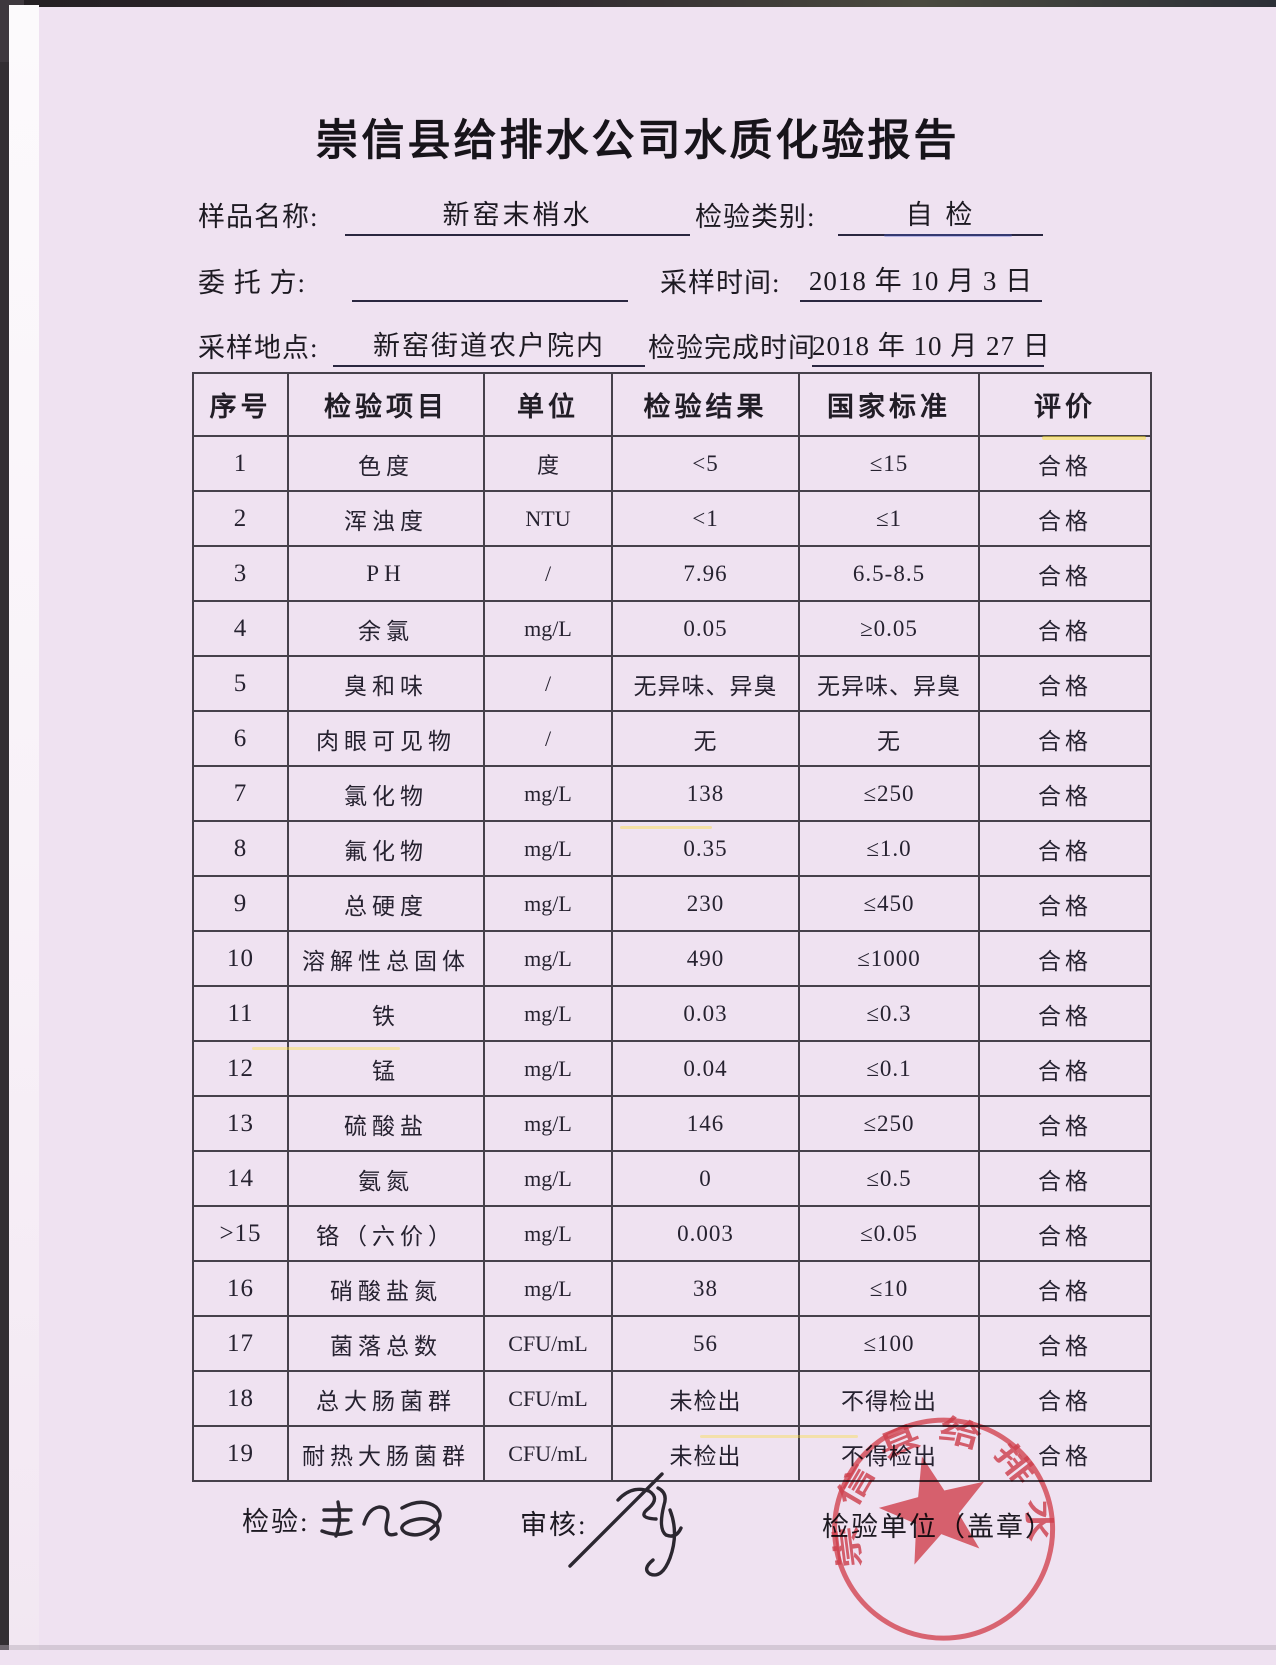  Describe the element at coordinates (672, 683) in the screenshot. I see `table-row: 5 臭和味 / 无异味、异臭 无异味、异臭 合格` at that location.